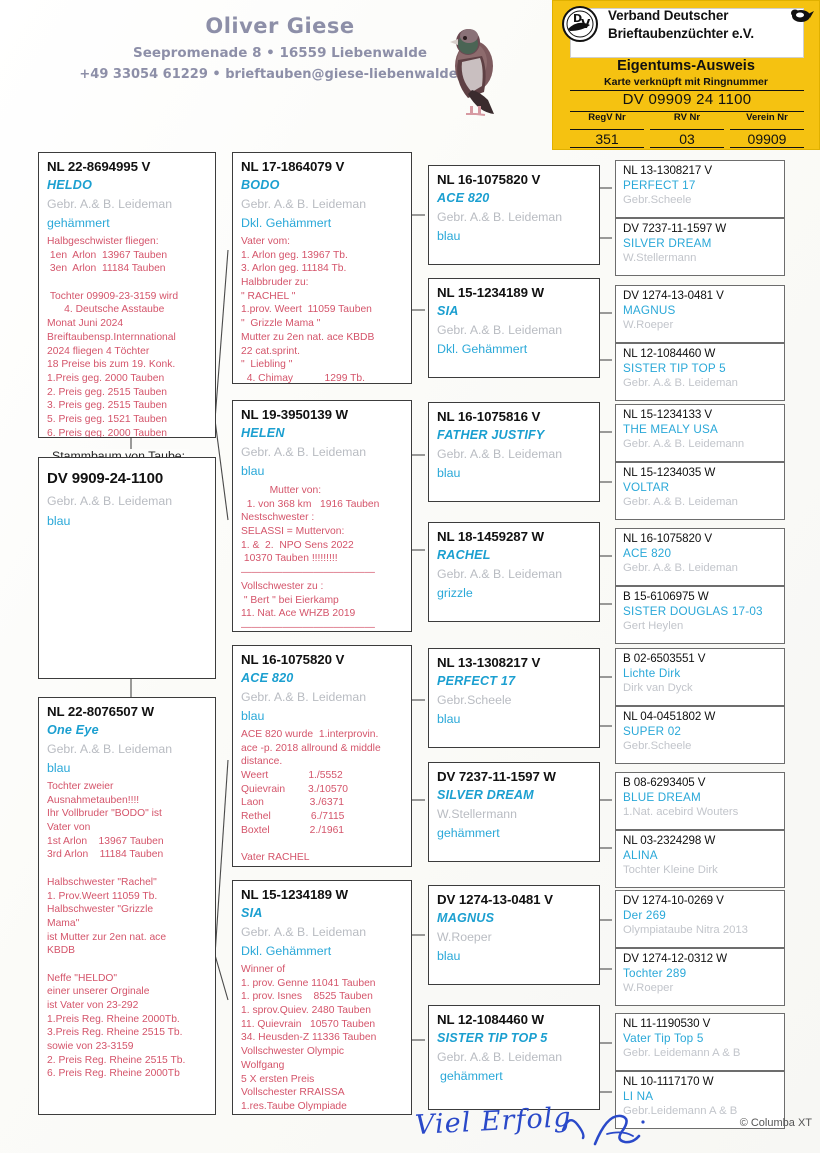  Describe the element at coordinates (700, 677) in the screenshot. I see `pedigree-box-gen4-8: B 02-6503551 V Lichte Dirk Dirk van Dyck` at that location.